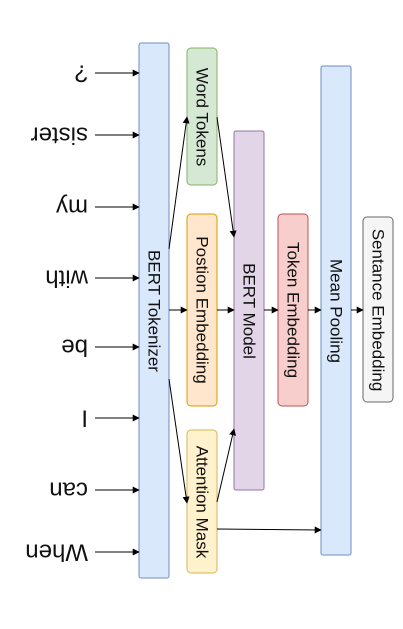  What do you see at coordinates (74, 347) in the screenshot?
I see `input-word-3: be` at bounding box center [74, 347].